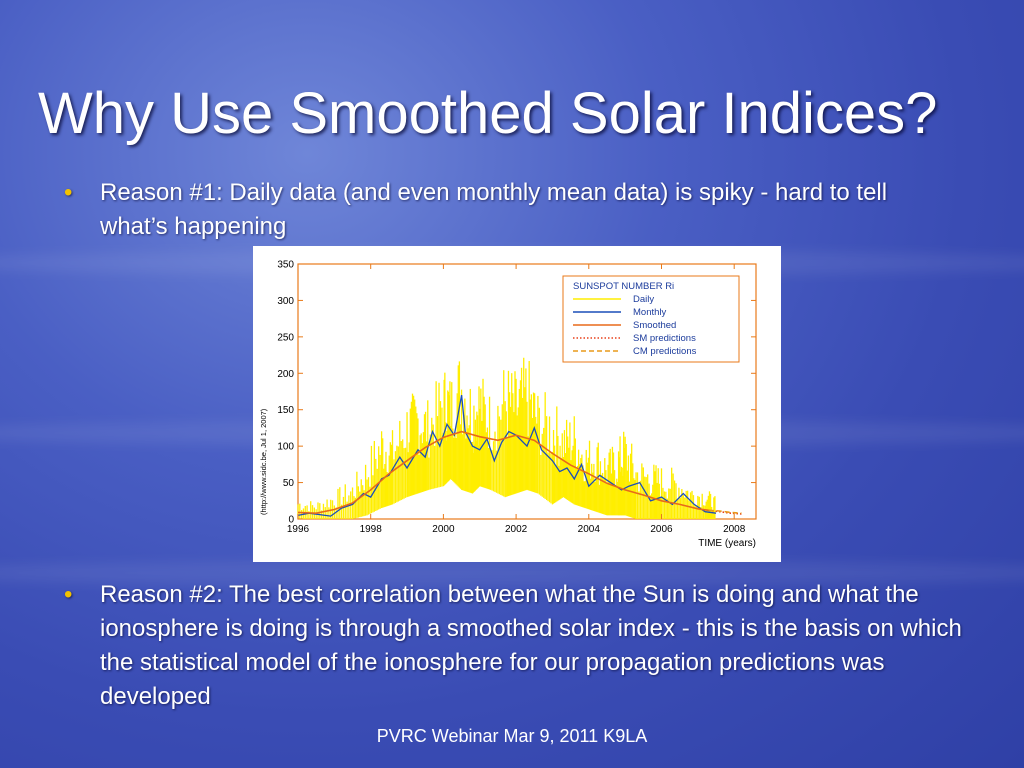 Image resolution: width=1024 pixels, height=768 pixels. I want to click on footer-text: PVRC Webinar Mar 9, 2011 K9LA, so click(512, 736).